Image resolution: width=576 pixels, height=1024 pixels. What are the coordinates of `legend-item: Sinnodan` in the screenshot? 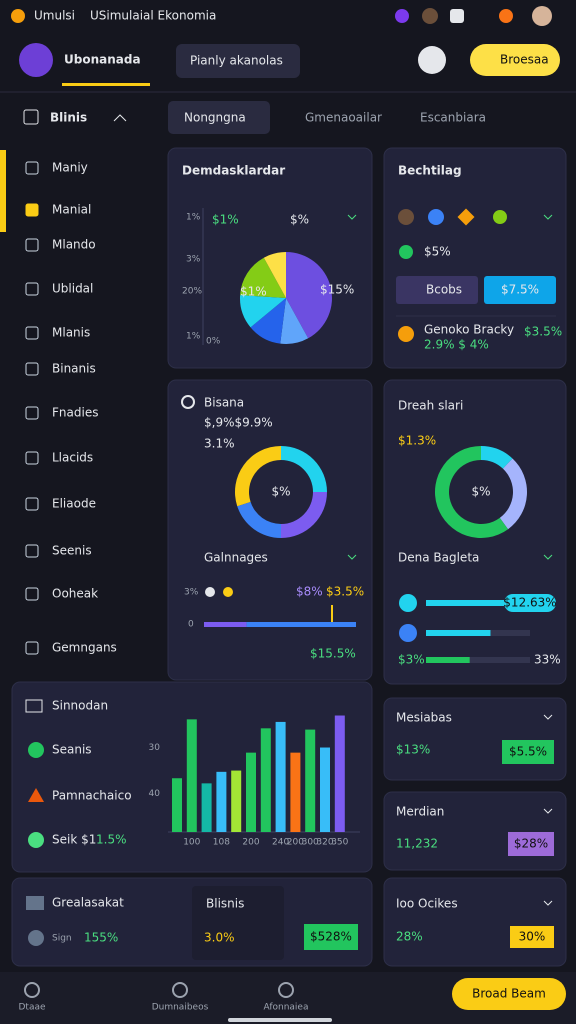 It's located at (80, 706).